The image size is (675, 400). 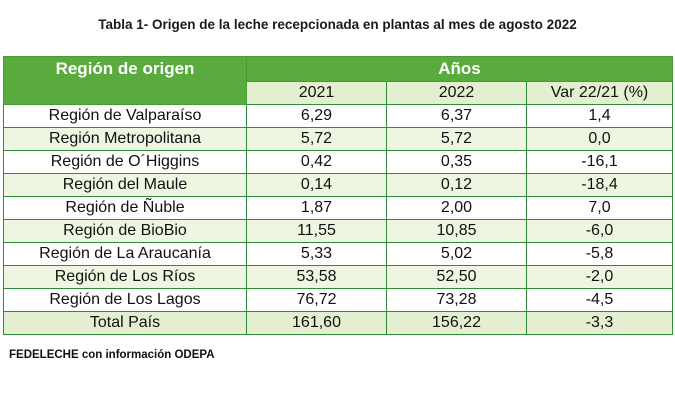 What do you see at coordinates (456, 162) in the screenshot?
I see `value-2022-cell: 0,35` at bounding box center [456, 162].